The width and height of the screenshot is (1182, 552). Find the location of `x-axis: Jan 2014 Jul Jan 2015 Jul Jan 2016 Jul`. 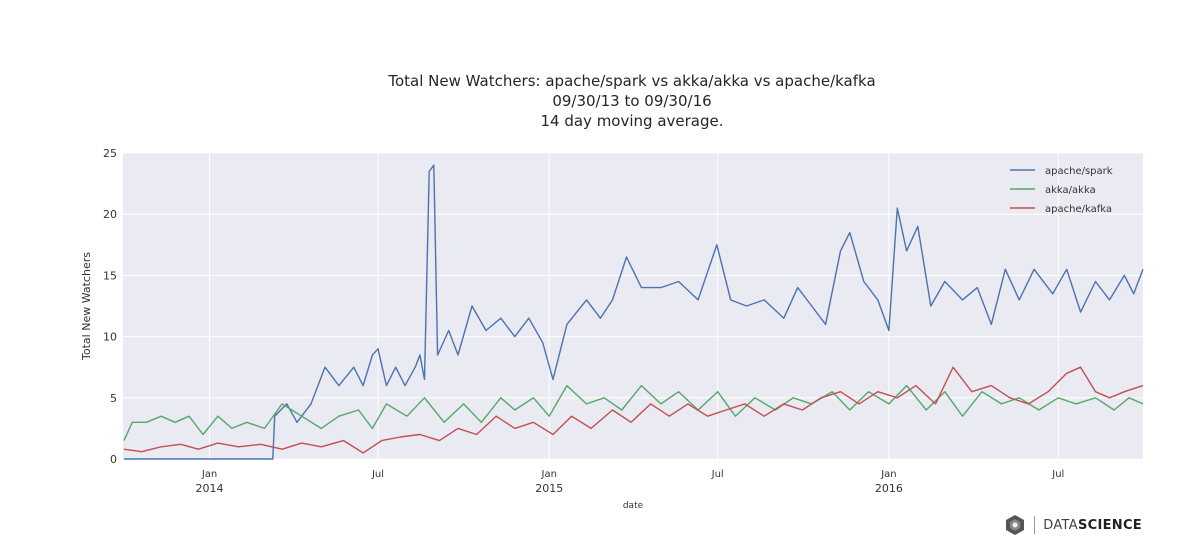

x-axis: Jan 2014 Jul Jan 2015 Jul Jan 2016 Jul is located at coordinates (630, 482).